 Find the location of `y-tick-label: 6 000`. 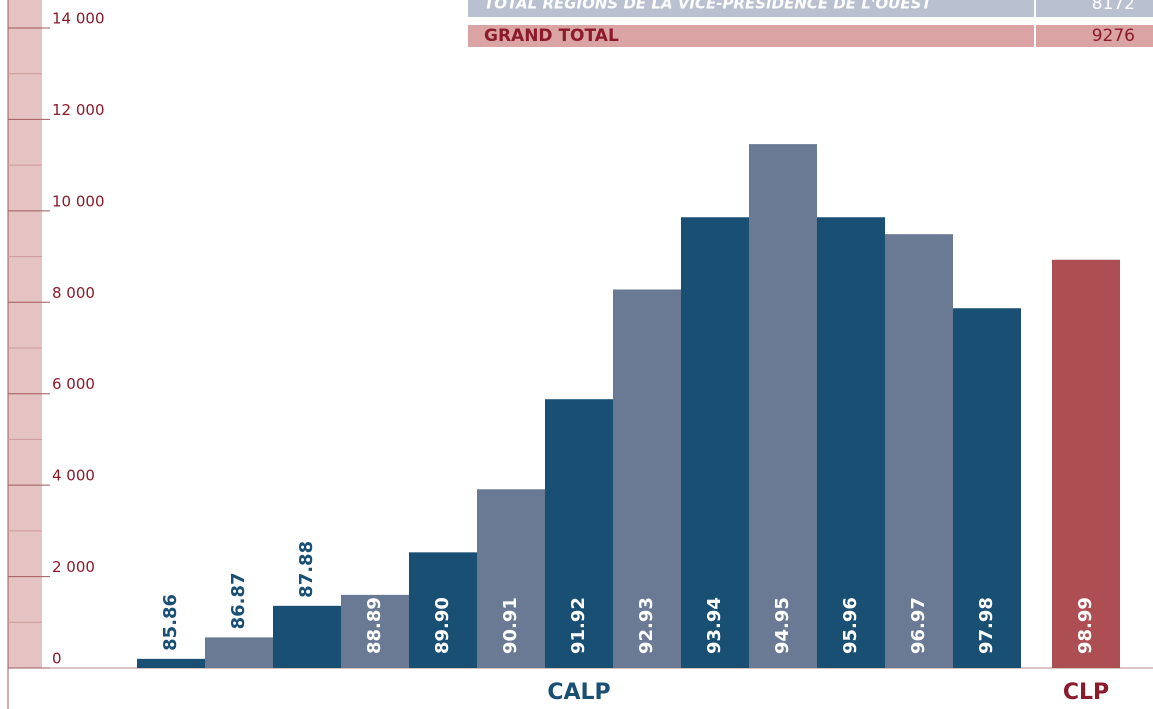

y-tick-label: 6 000 is located at coordinates (73, 384).